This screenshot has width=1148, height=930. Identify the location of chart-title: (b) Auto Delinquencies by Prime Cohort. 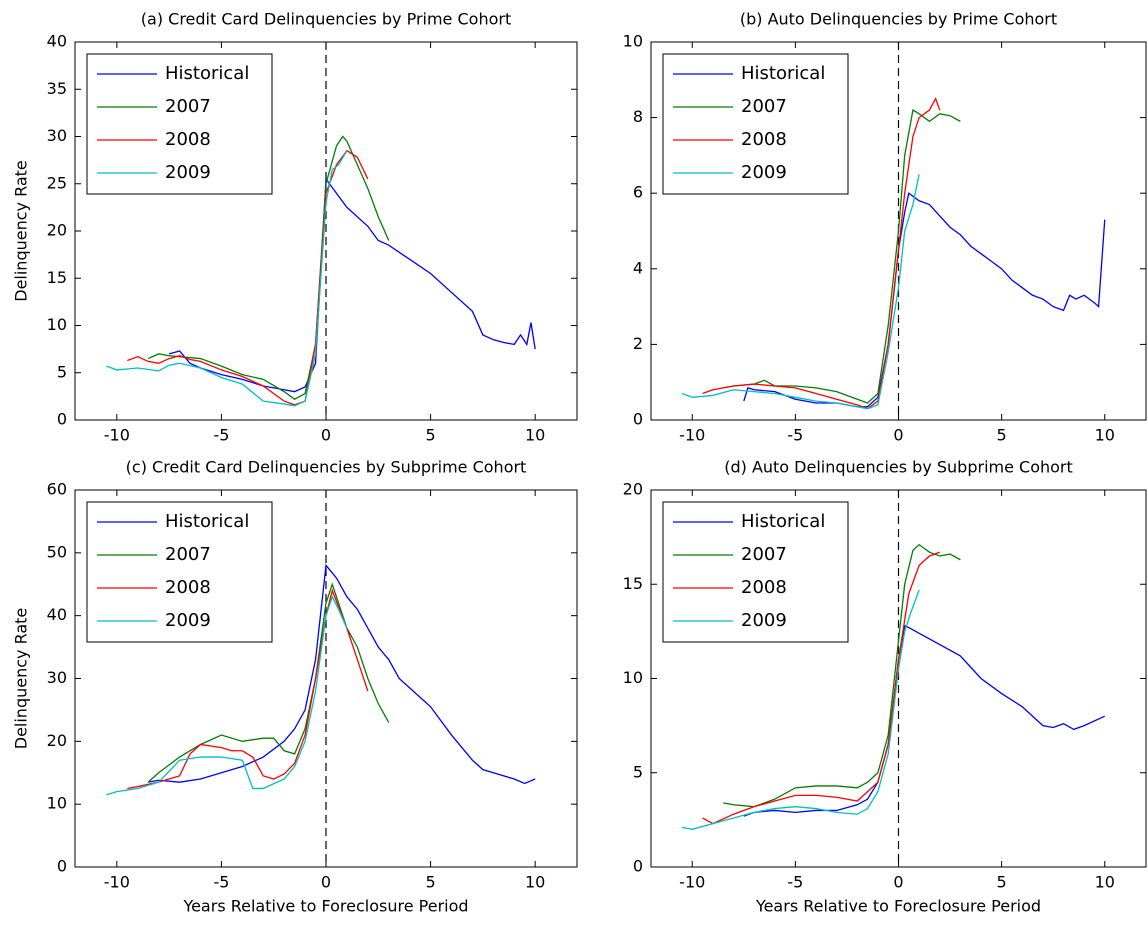
(898, 19).